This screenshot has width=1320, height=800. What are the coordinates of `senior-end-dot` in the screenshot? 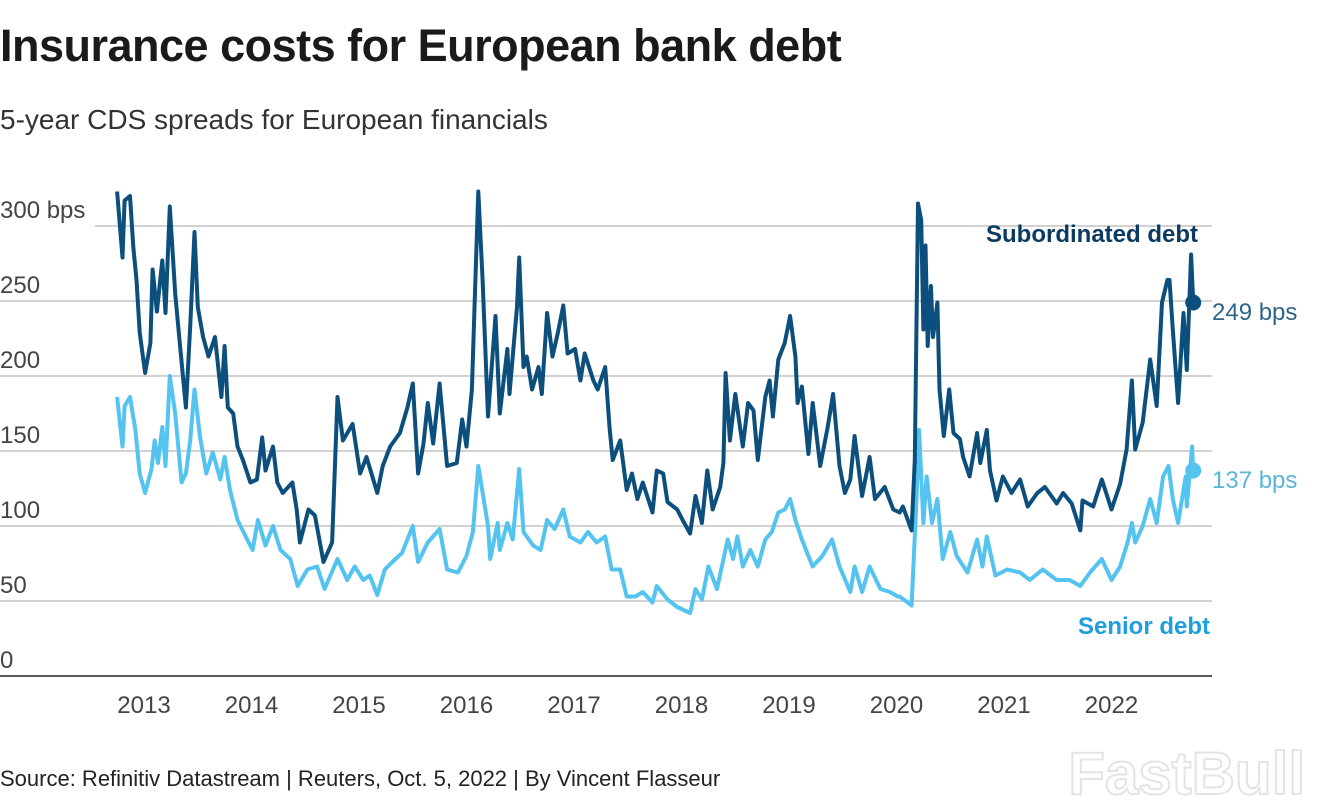 It's located at (1193, 470).